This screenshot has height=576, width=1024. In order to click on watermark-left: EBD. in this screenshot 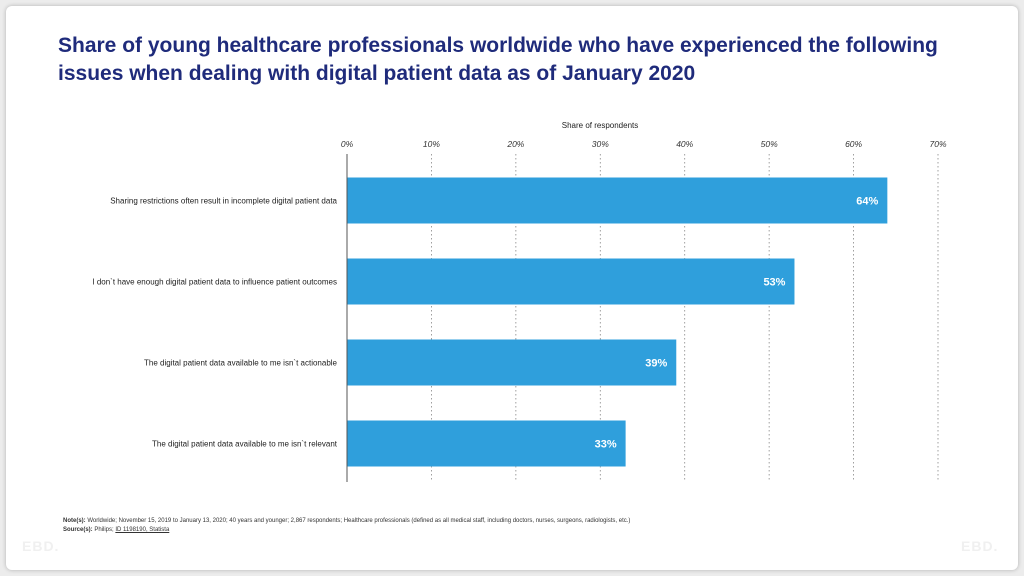, I will do `click(41, 546)`.